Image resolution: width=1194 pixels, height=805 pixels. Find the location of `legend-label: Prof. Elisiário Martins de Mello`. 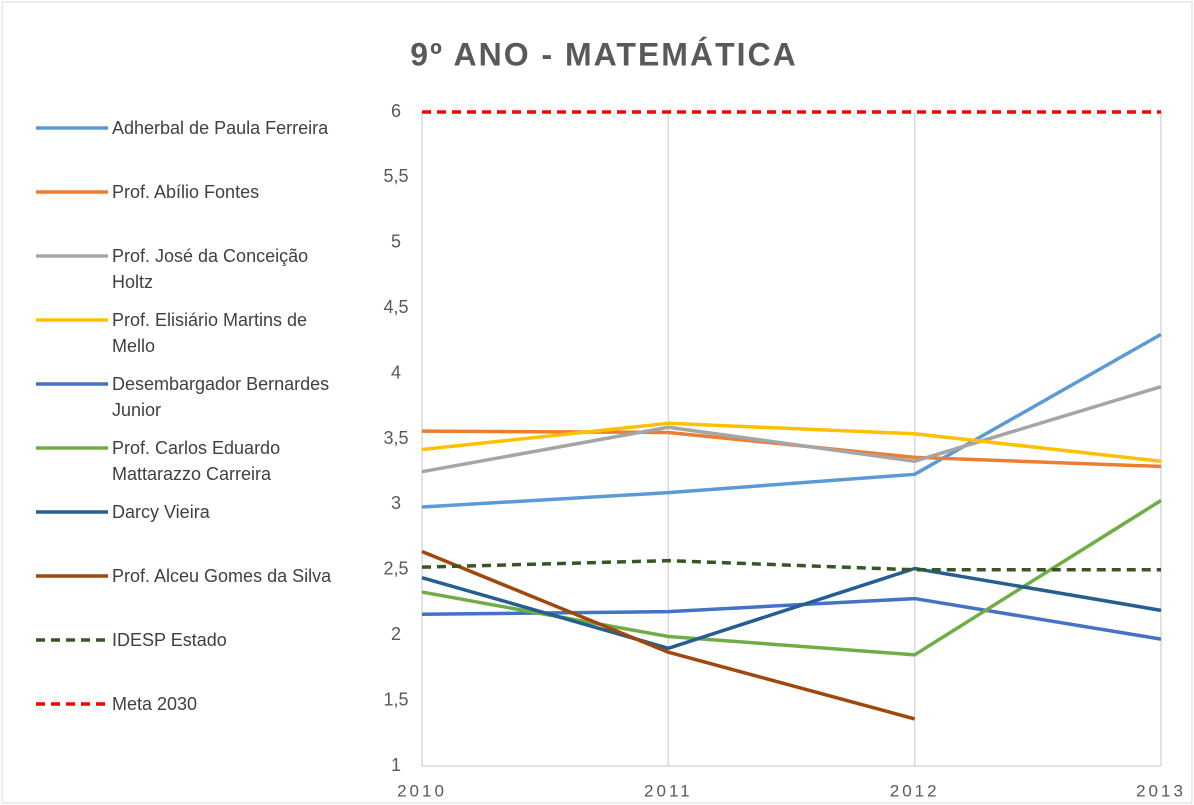

legend-label: Prof. Elisiário Martins de Mello is located at coordinates (210, 333).